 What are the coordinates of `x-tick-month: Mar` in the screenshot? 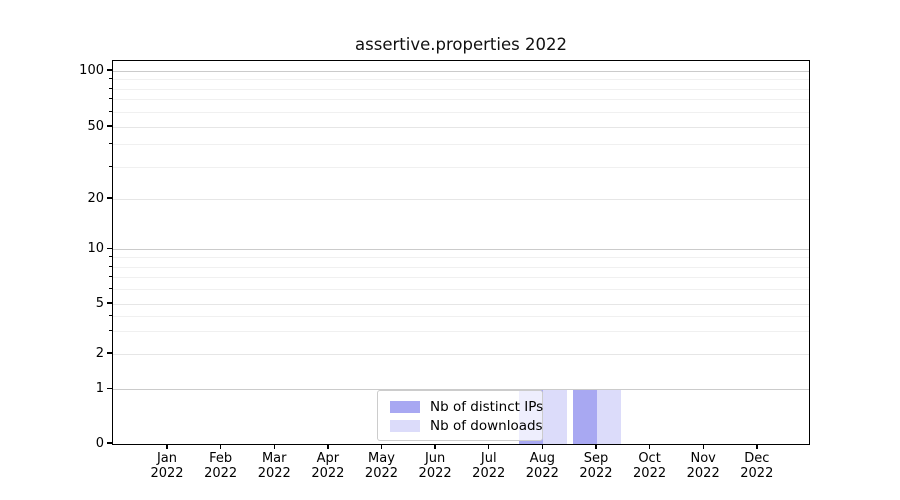 It's located at (274, 458).